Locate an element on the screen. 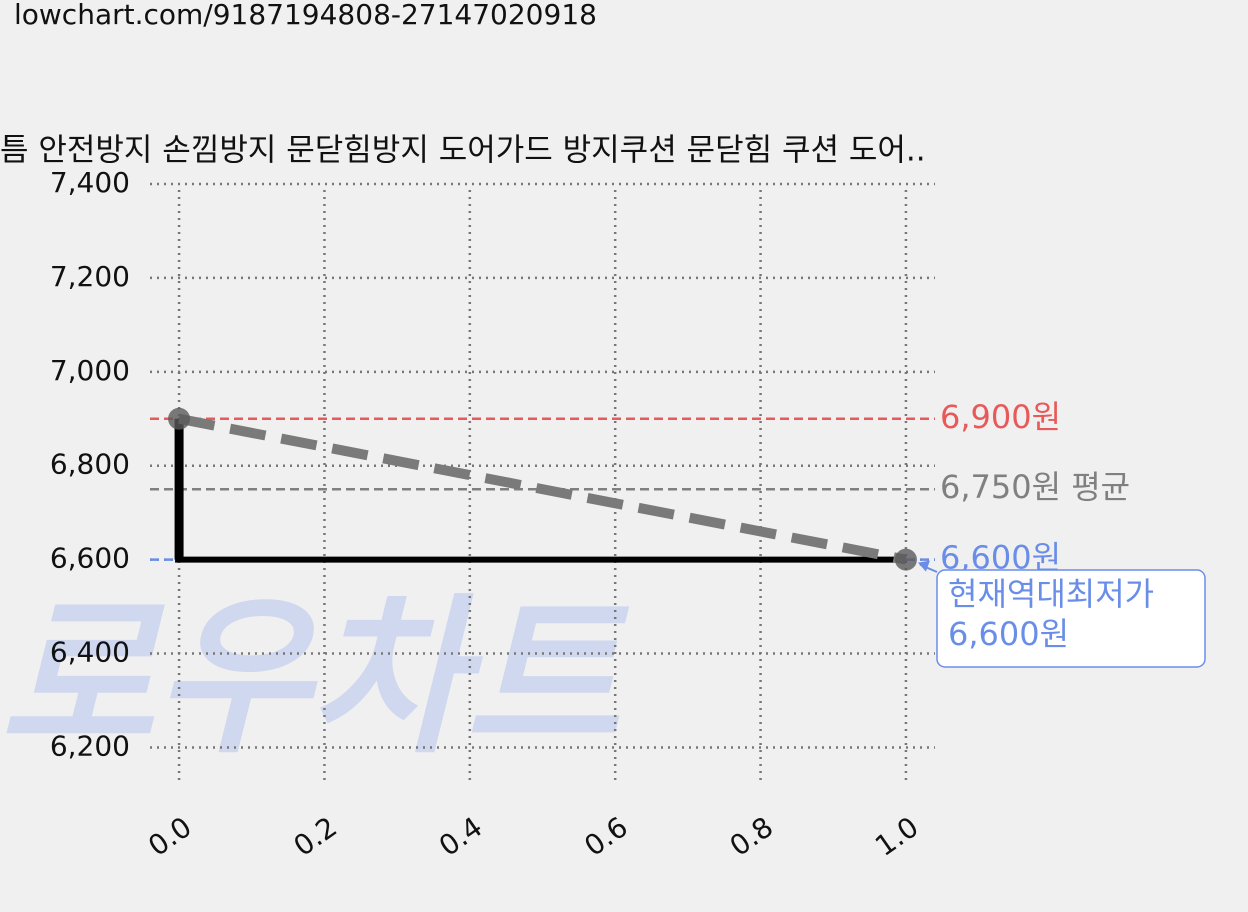 The image size is (1248, 912). y-tick-label: 6,200 is located at coordinates (90, 745).